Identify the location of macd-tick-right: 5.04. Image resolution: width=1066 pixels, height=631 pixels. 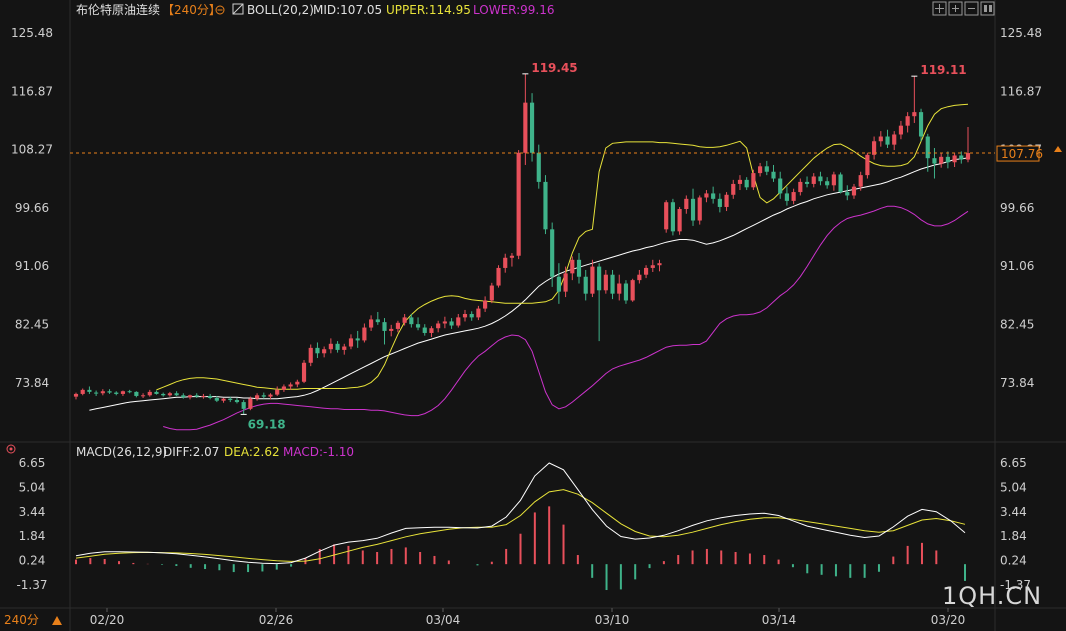
(1013, 487).